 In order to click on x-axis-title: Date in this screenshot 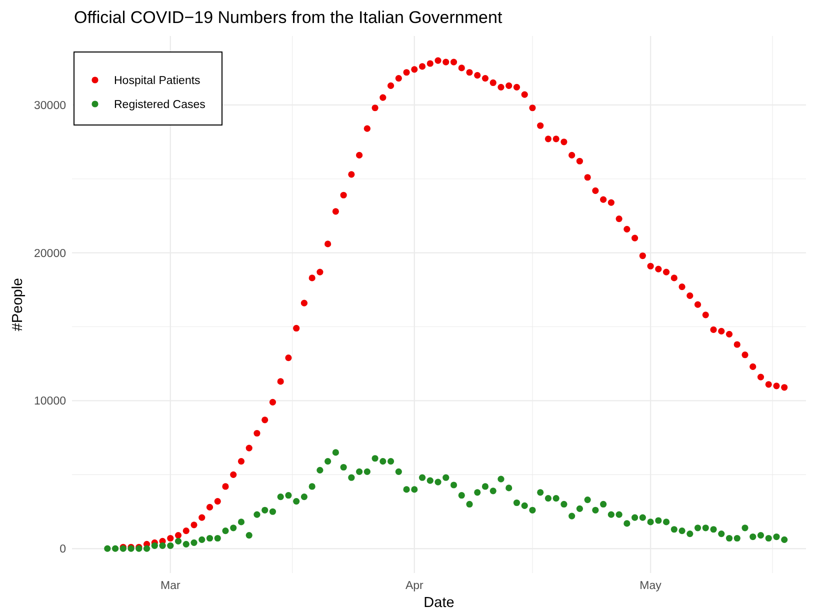, I will do `click(439, 603)`.